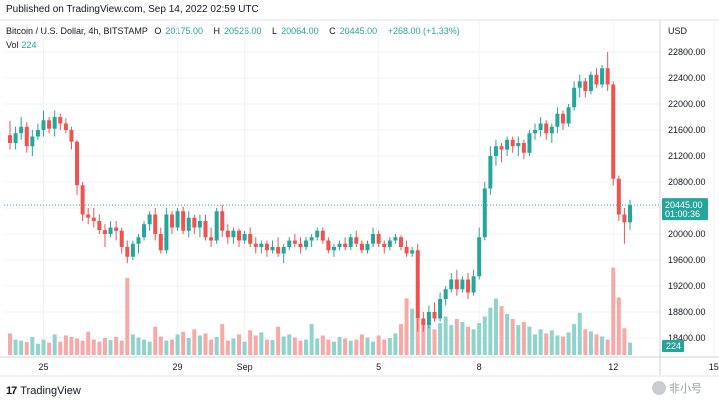 The width and height of the screenshot is (719, 403). What do you see at coordinates (242, 31) in the screenshot?
I see `high-value: 20526.00` at bounding box center [242, 31].